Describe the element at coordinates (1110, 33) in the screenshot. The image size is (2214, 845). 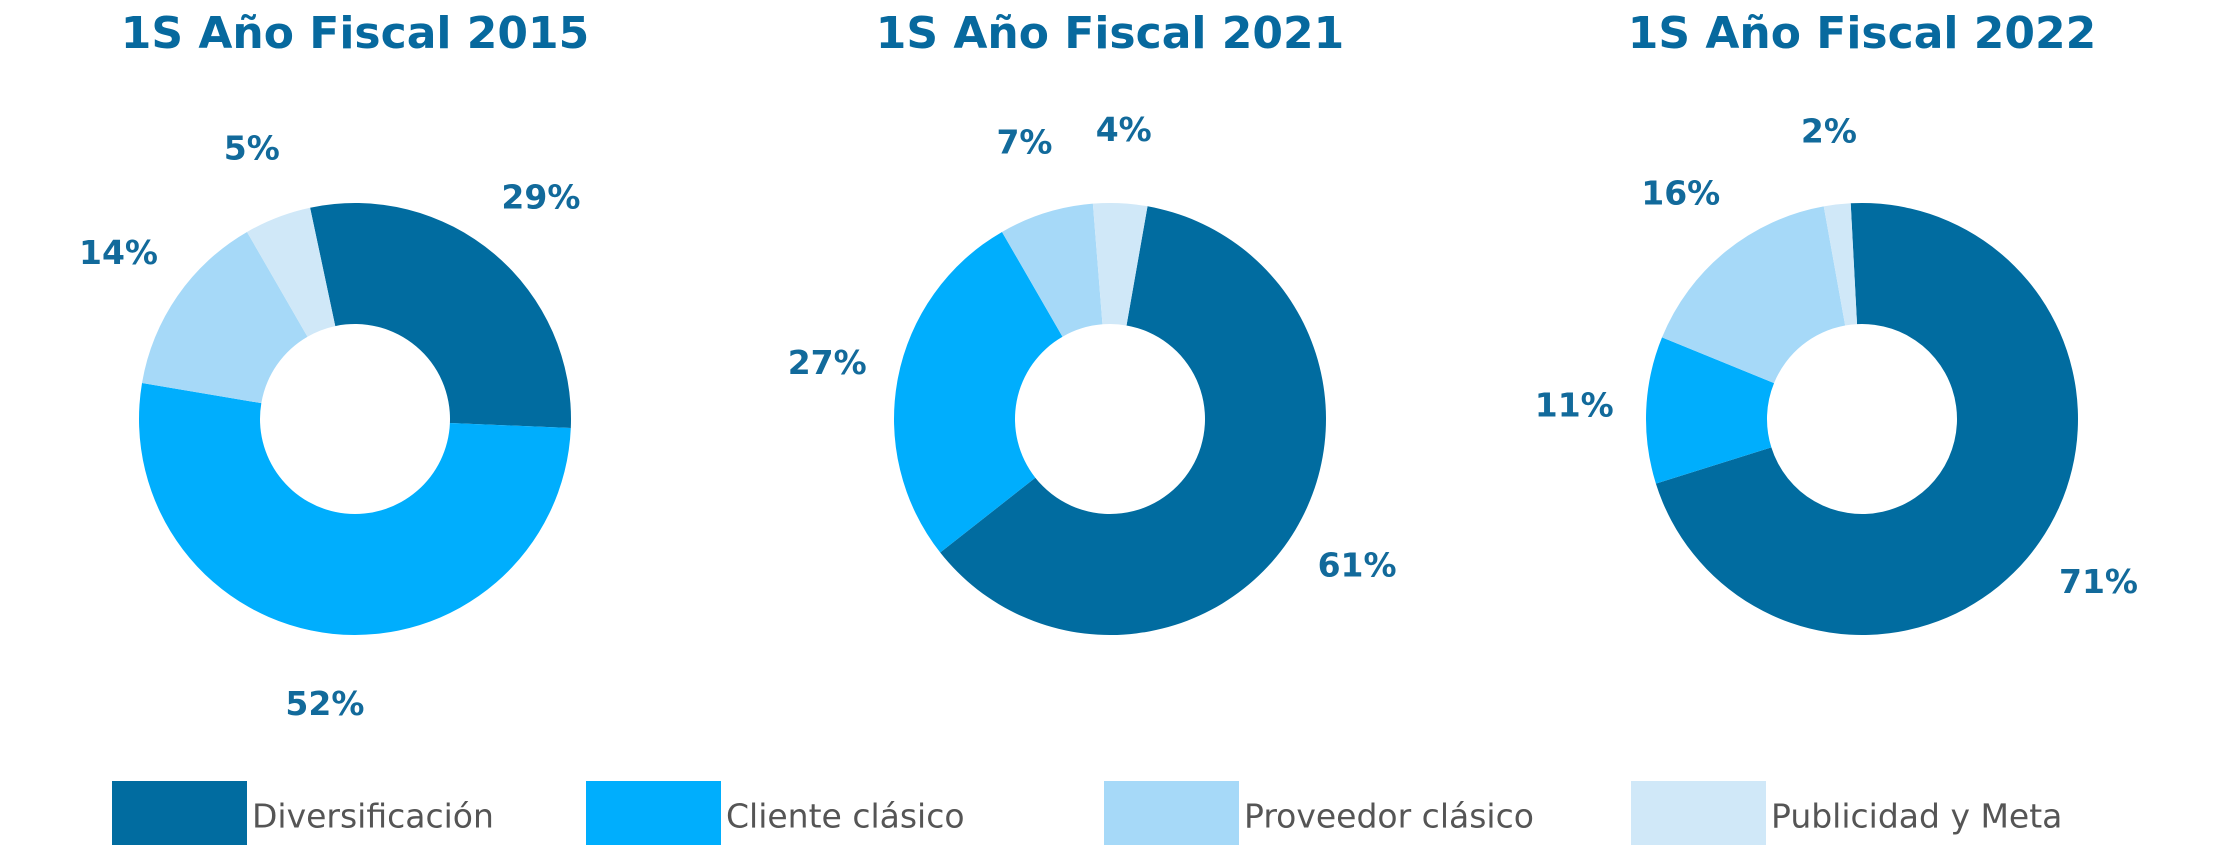
I see `chart-title: 1S Año Fiscal 2021` at that location.